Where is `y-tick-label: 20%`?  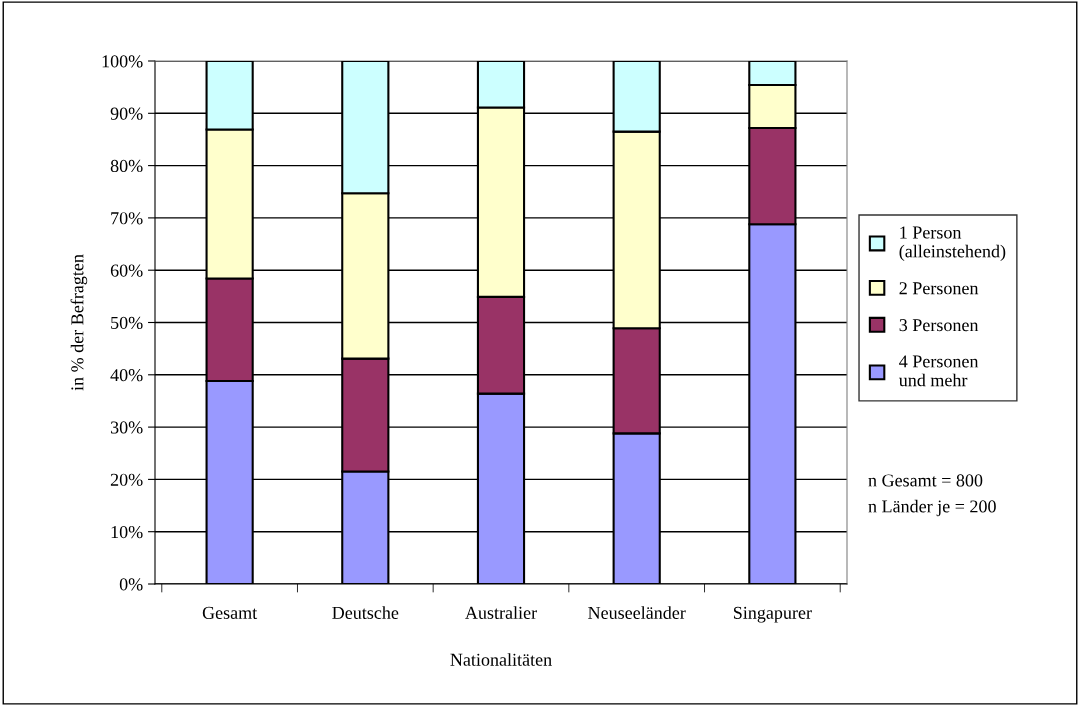 y-tick-label: 20% is located at coordinates (126, 479).